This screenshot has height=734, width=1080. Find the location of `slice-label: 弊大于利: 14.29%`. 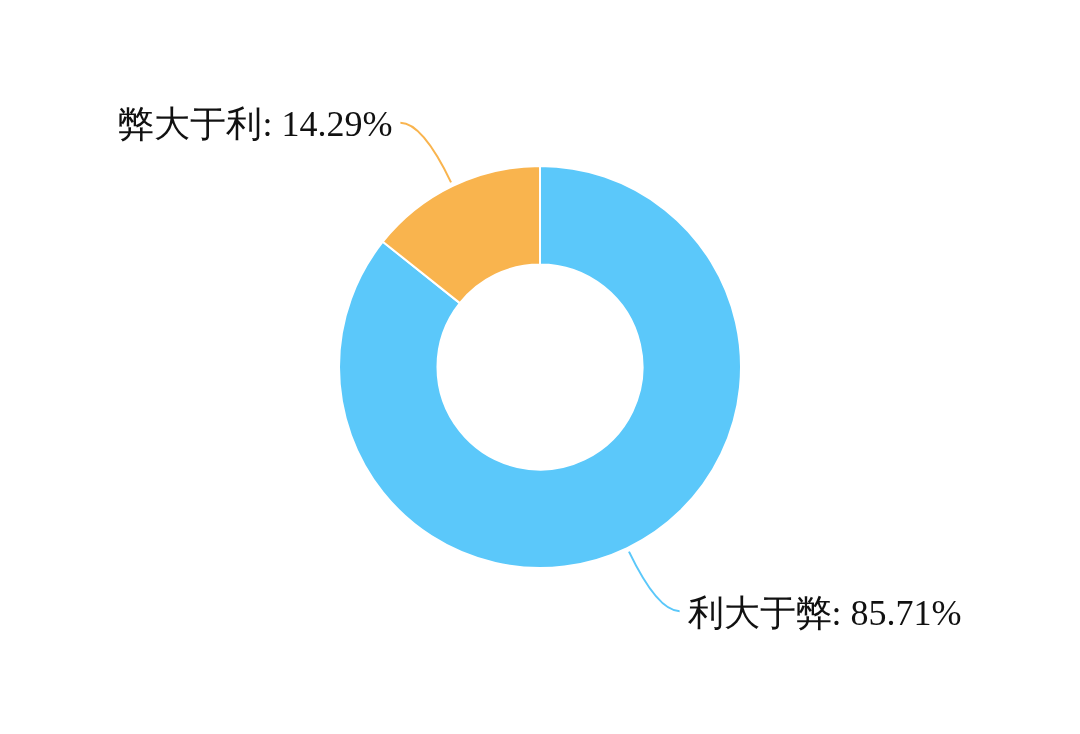

slice-label: 弊大于利: 14.29% is located at coordinates (255, 124).